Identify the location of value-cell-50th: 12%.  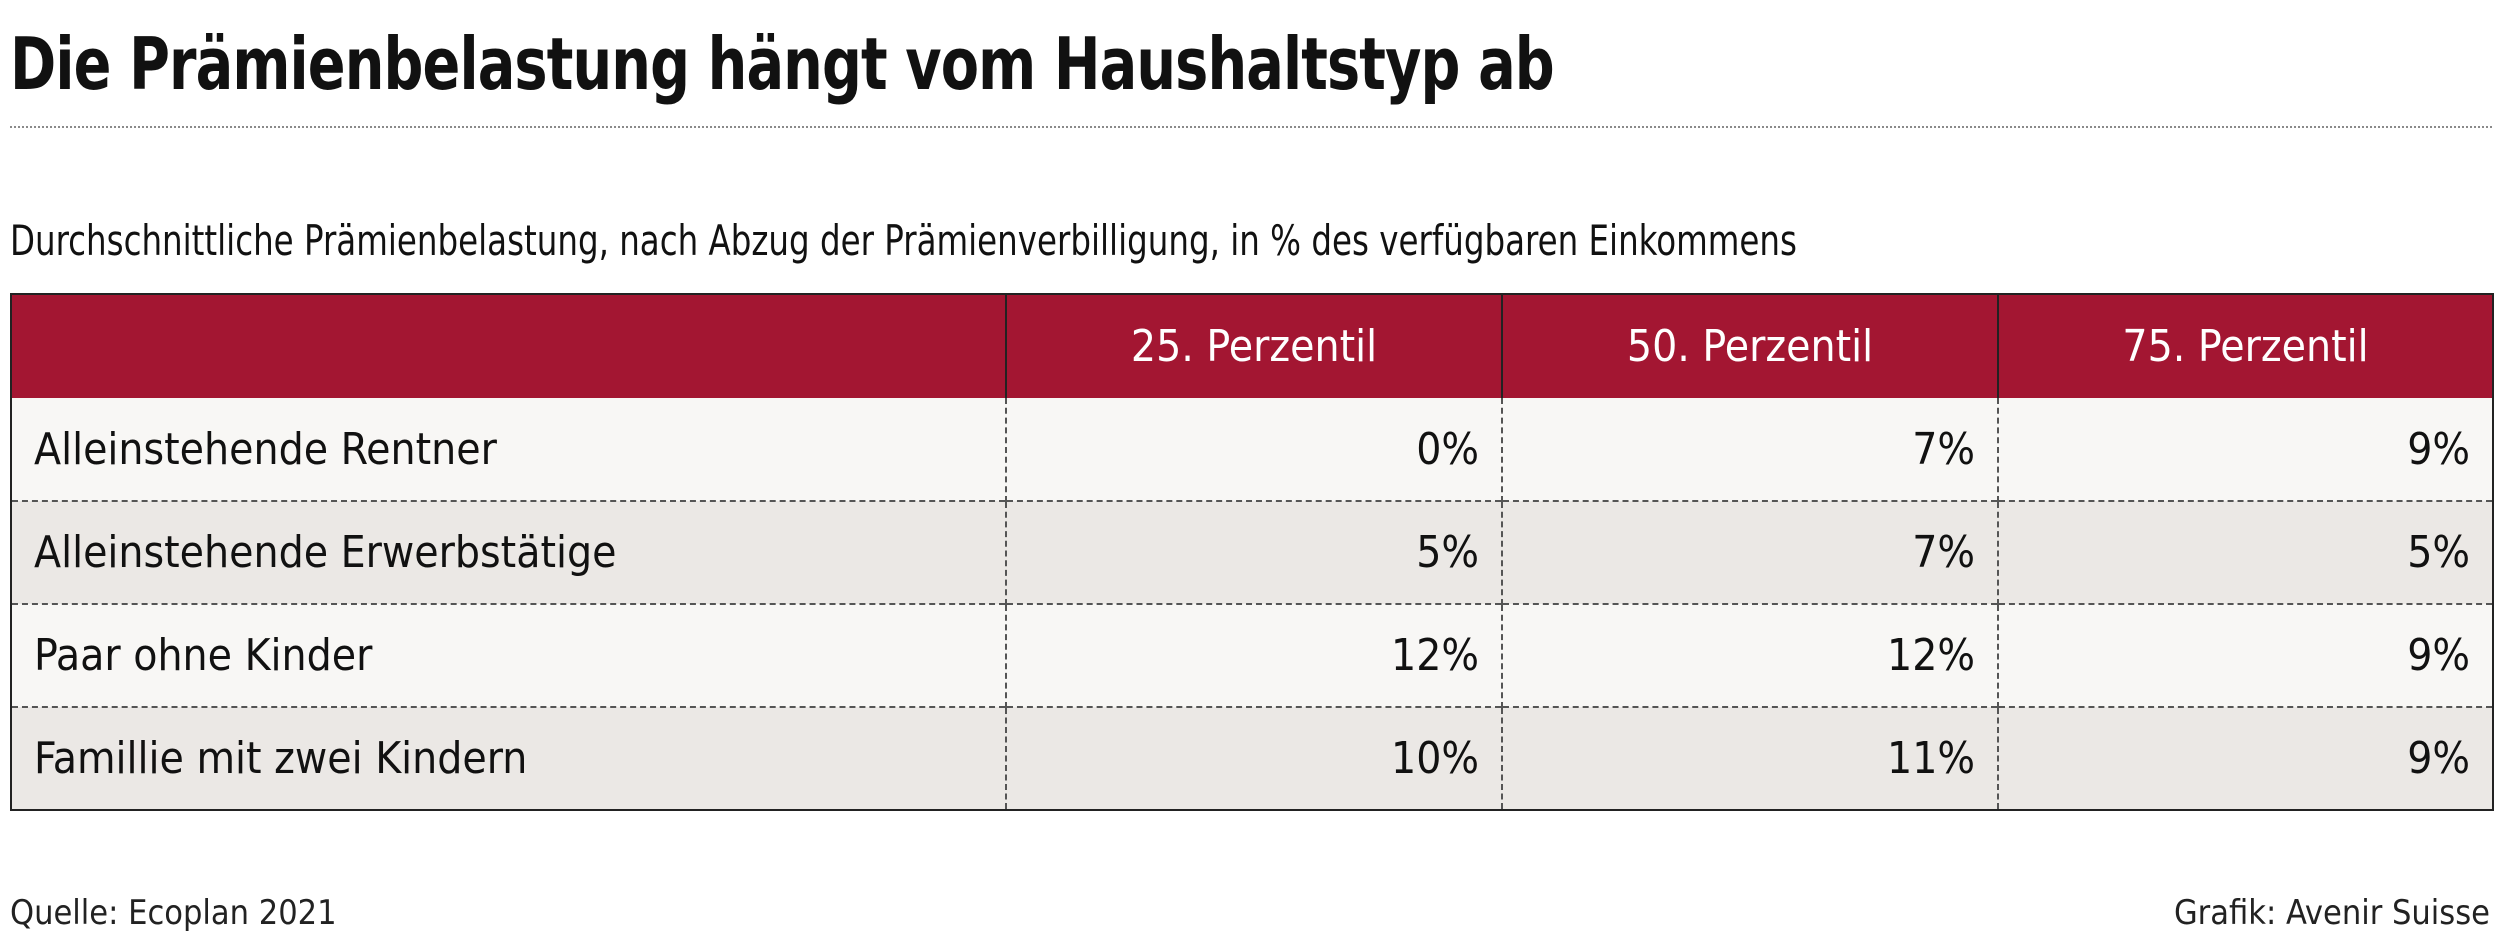
(1749, 655).